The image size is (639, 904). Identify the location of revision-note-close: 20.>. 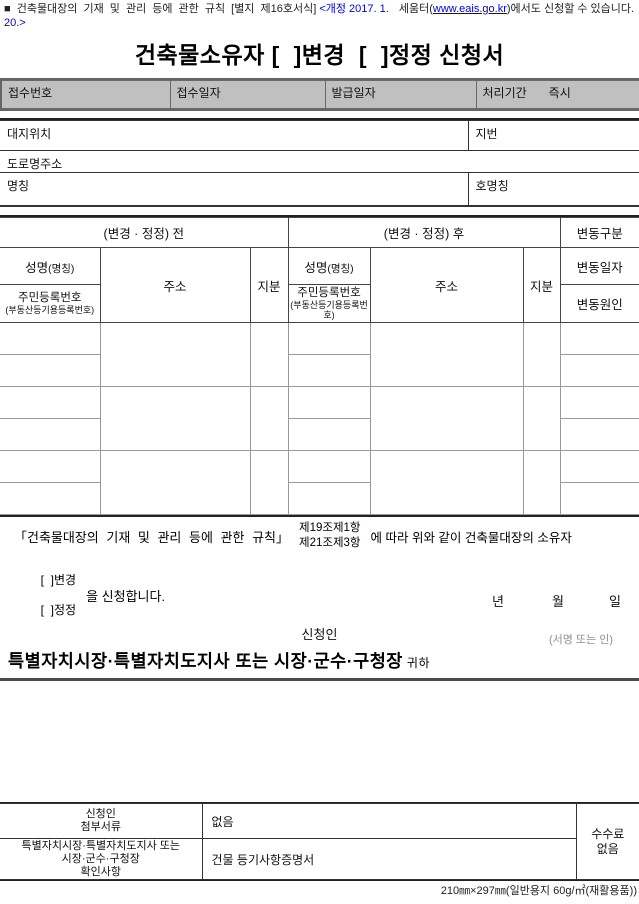
(15, 23).